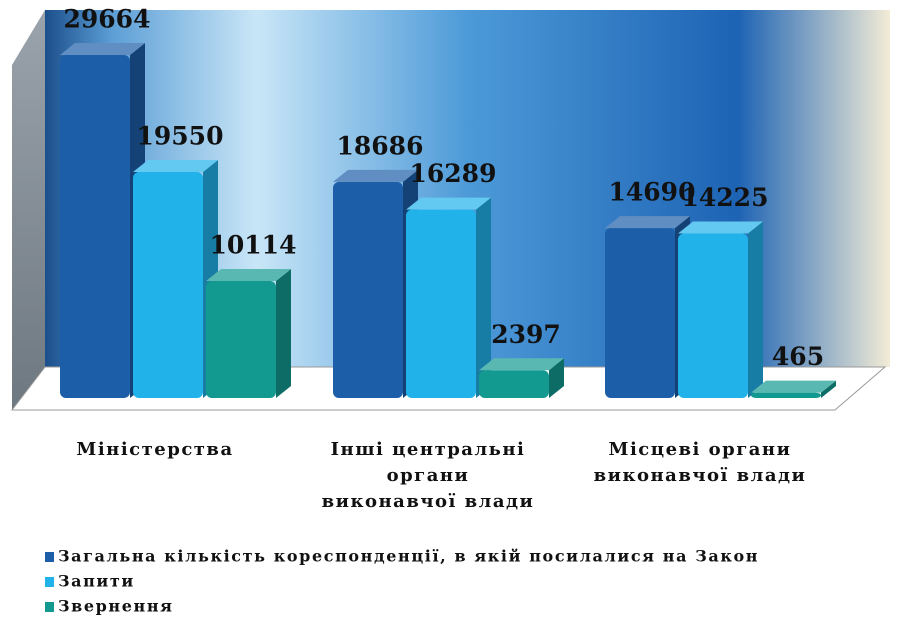 Image resolution: width=921 pixels, height=625 pixels. Describe the element at coordinates (154, 449) in the screenshot. I see `category-label: Міністерства` at that location.